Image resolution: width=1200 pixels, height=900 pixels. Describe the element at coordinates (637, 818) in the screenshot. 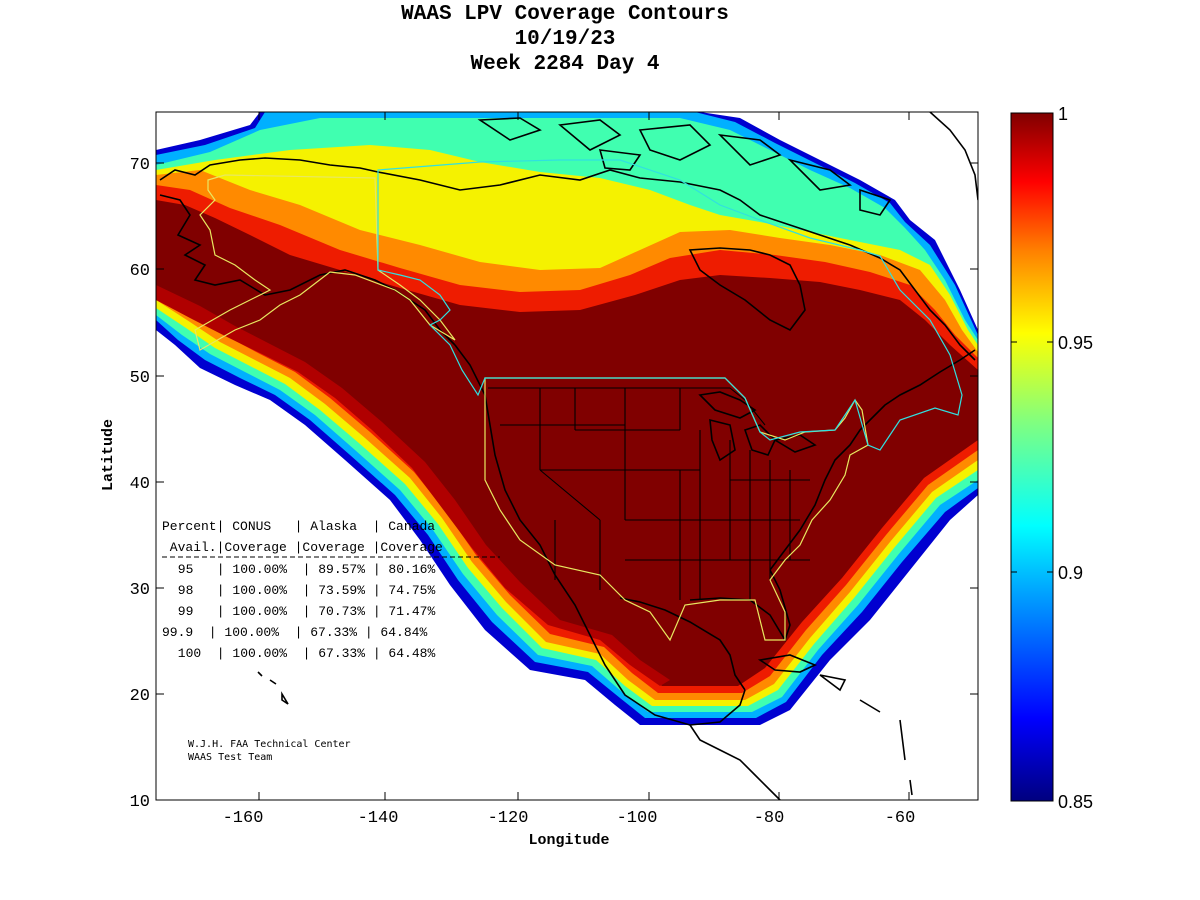

I see `x-tick-label: -100` at that location.